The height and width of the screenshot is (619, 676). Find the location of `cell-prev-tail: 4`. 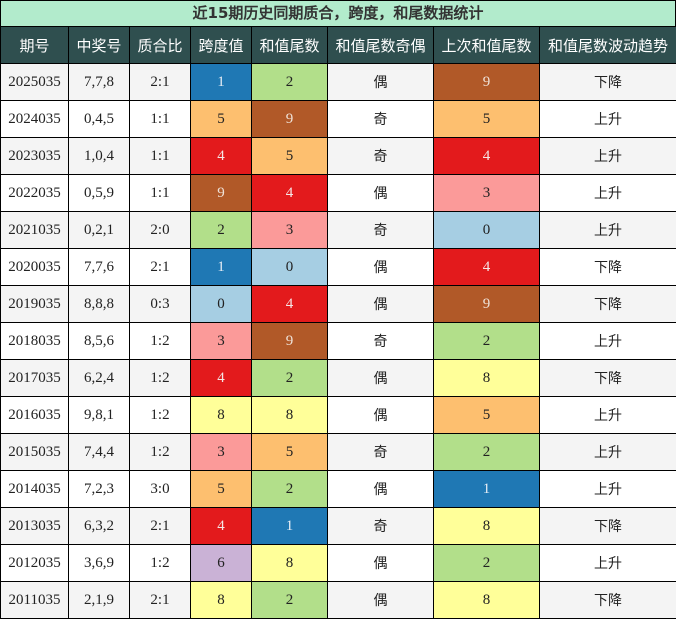

cell-prev-tail: 4 is located at coordinates (486, 156).